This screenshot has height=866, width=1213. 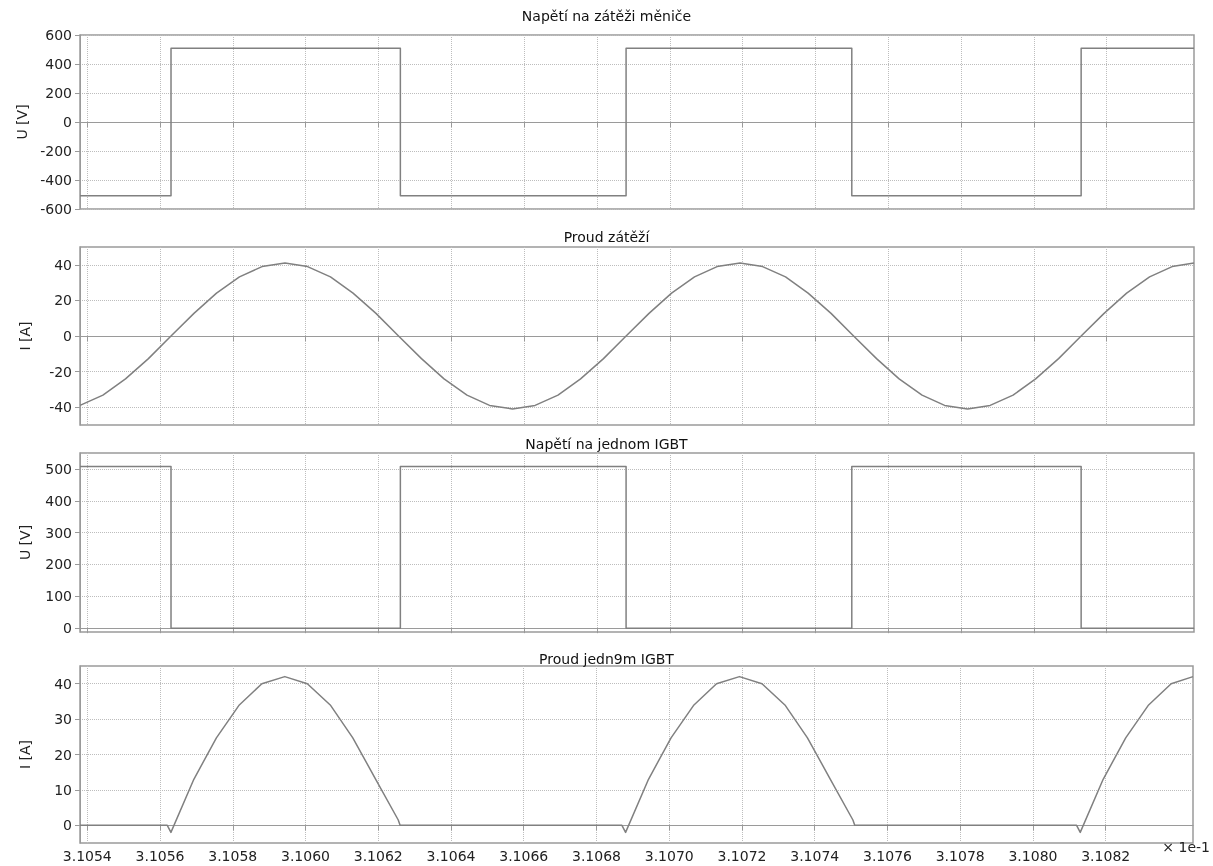 What do you see at coordinates (607, 444) in the screenshot?
I see `chart-title: Napětí na jednom IGBT` at bounding box center [607, 444].